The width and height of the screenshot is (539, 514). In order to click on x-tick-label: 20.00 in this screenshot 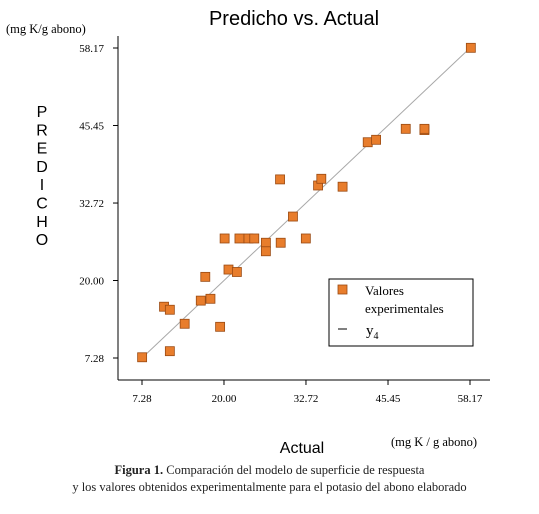, I will do `click(224, 399)`.